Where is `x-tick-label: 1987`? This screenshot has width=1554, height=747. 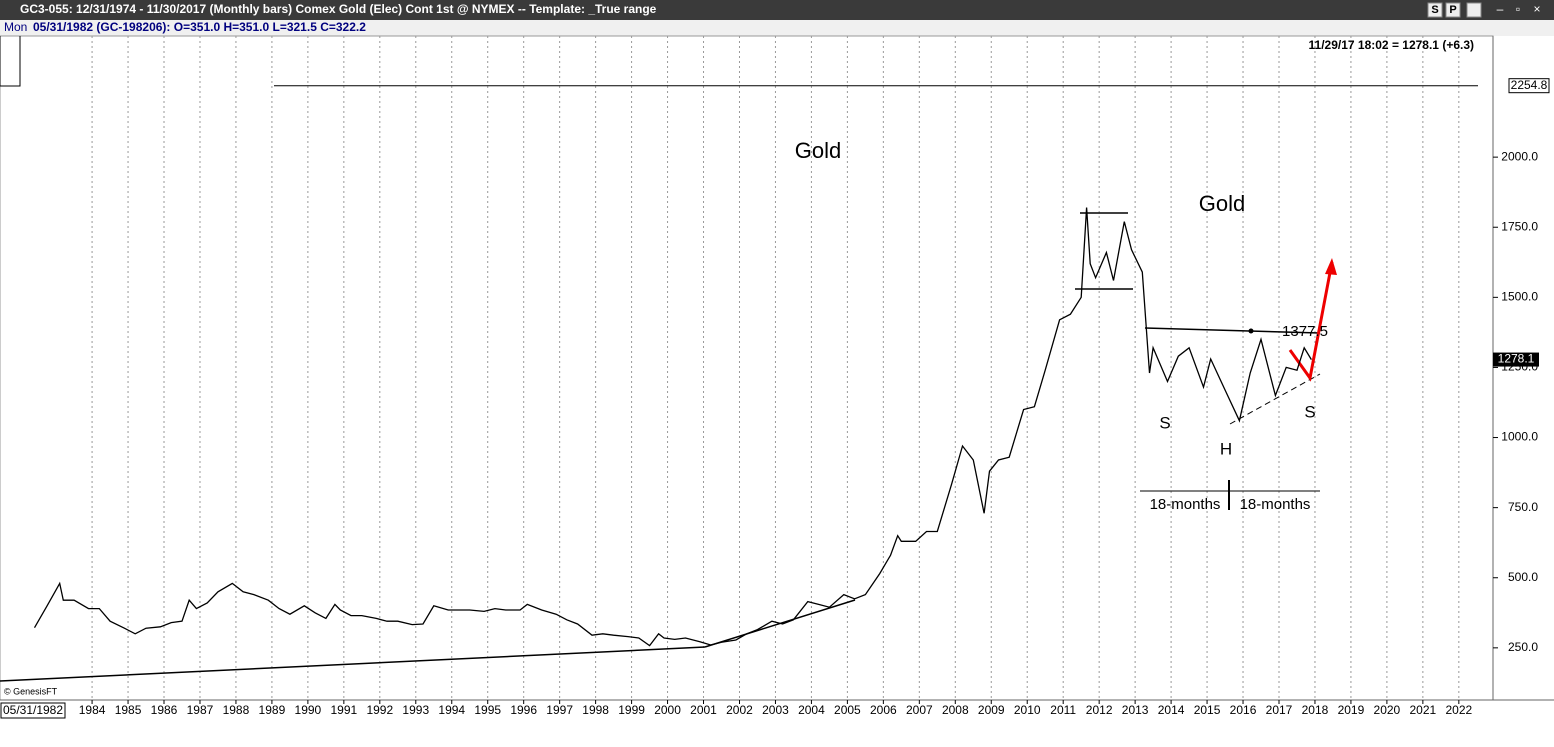
x-tick-label: 1987 is located at coordinates (200, 710).